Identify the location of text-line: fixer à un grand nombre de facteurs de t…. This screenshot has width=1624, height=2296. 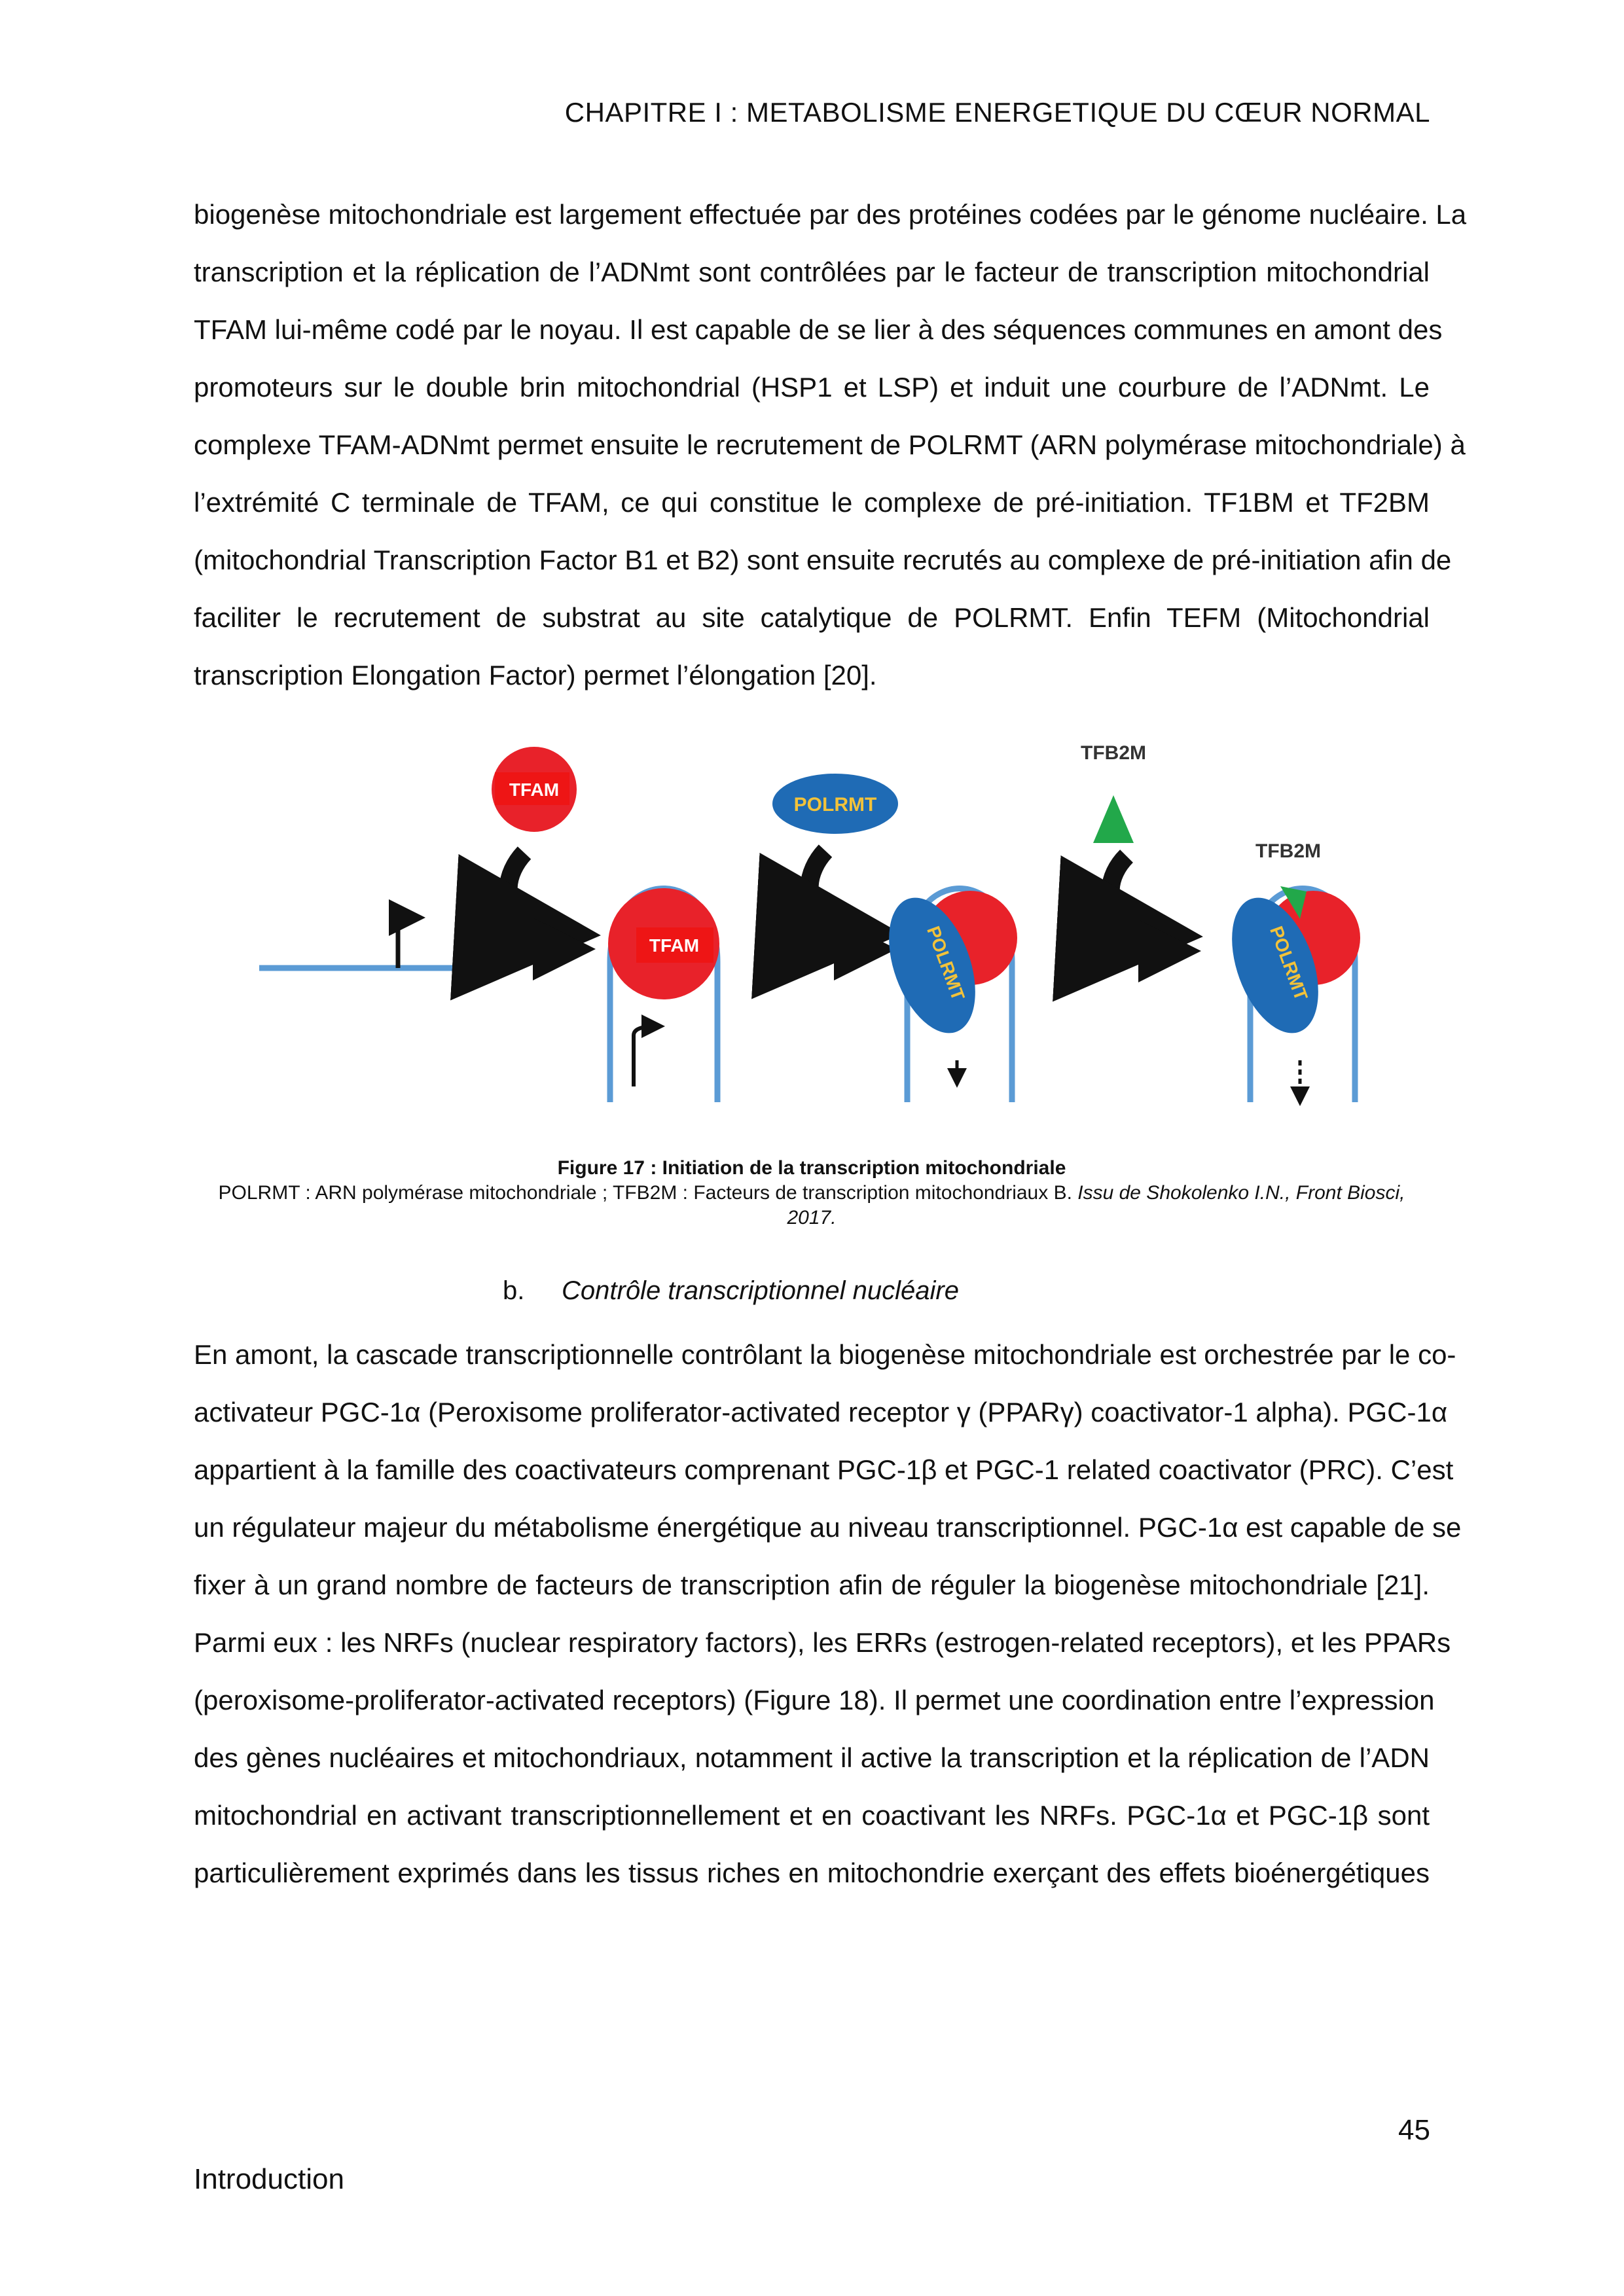
(812, 1585).